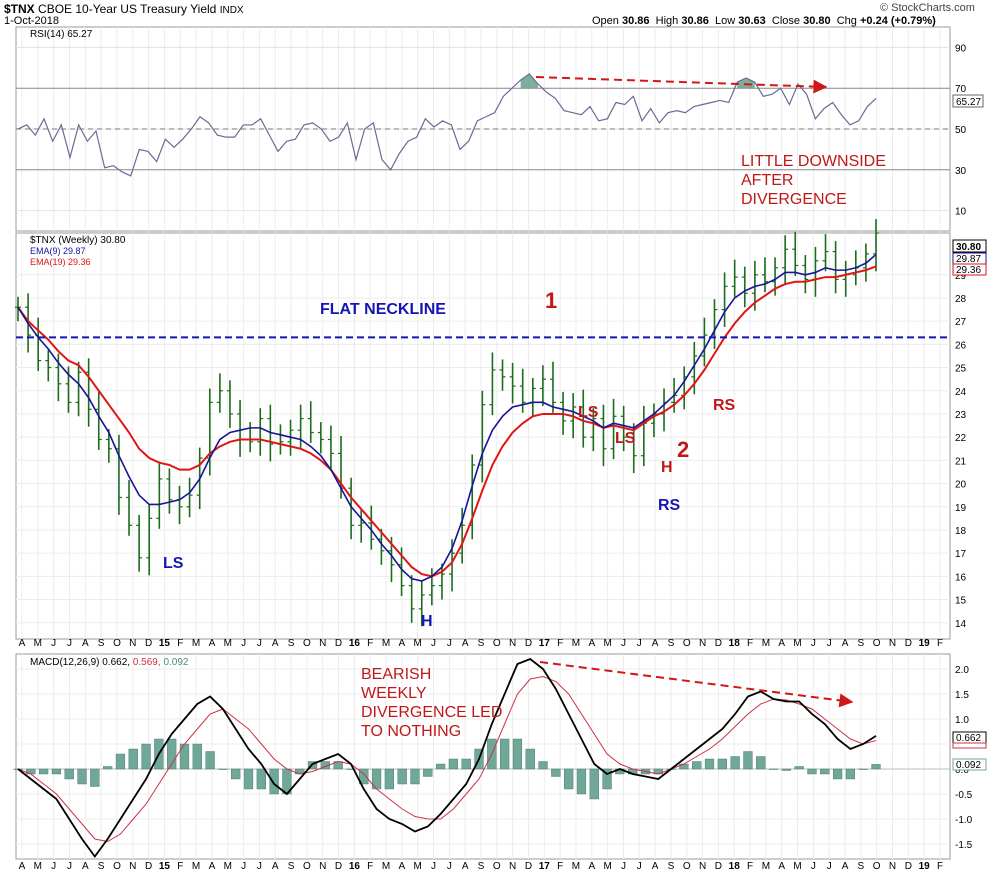 The image size is (990, 876). What do you see at coordinates (383, 309) in the screenshot?
I see `neckline-label: FLAT NECKLINE` at bounding box center [383, 309].